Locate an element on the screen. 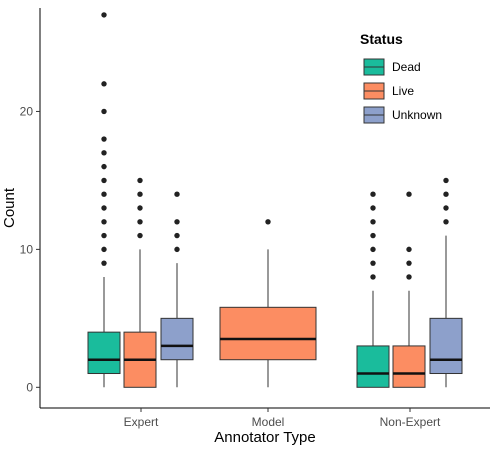 This screenshot has width=498, height=449. y-tick-label: 10 is located at coordinates (27, 249).